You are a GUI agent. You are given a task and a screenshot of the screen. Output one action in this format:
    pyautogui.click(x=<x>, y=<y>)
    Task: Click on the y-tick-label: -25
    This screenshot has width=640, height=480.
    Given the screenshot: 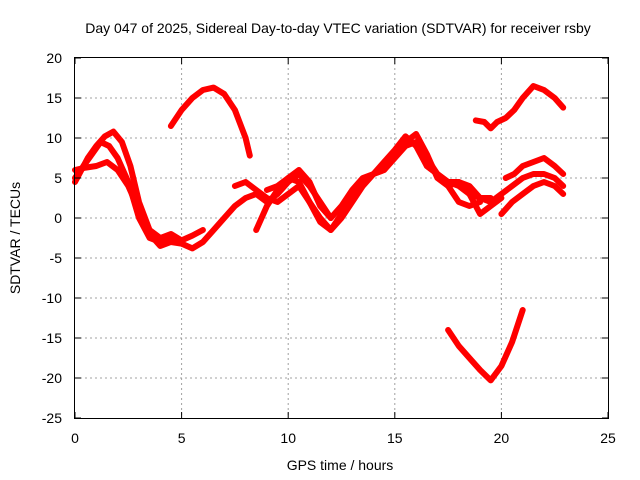 What is the action you would take?
    pyautogui.click(x=52, y=418)
    